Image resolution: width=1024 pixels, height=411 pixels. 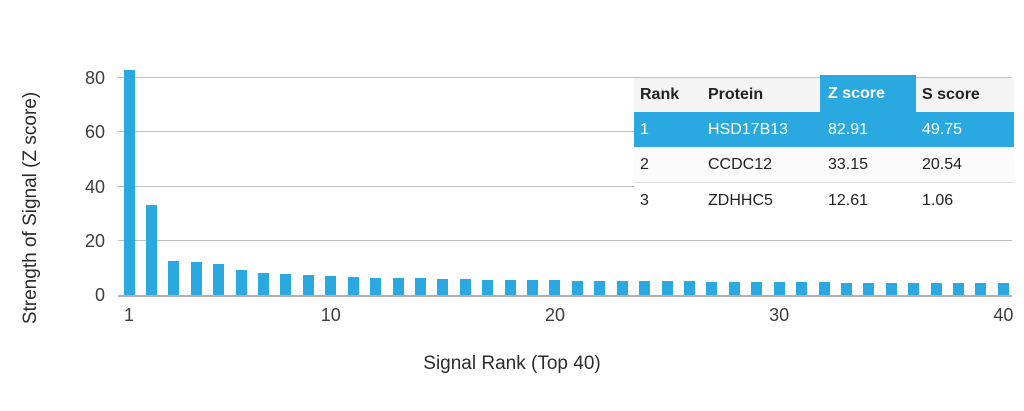 I want to click on cell-z-score: 33.15, so click(x=848, y=164).